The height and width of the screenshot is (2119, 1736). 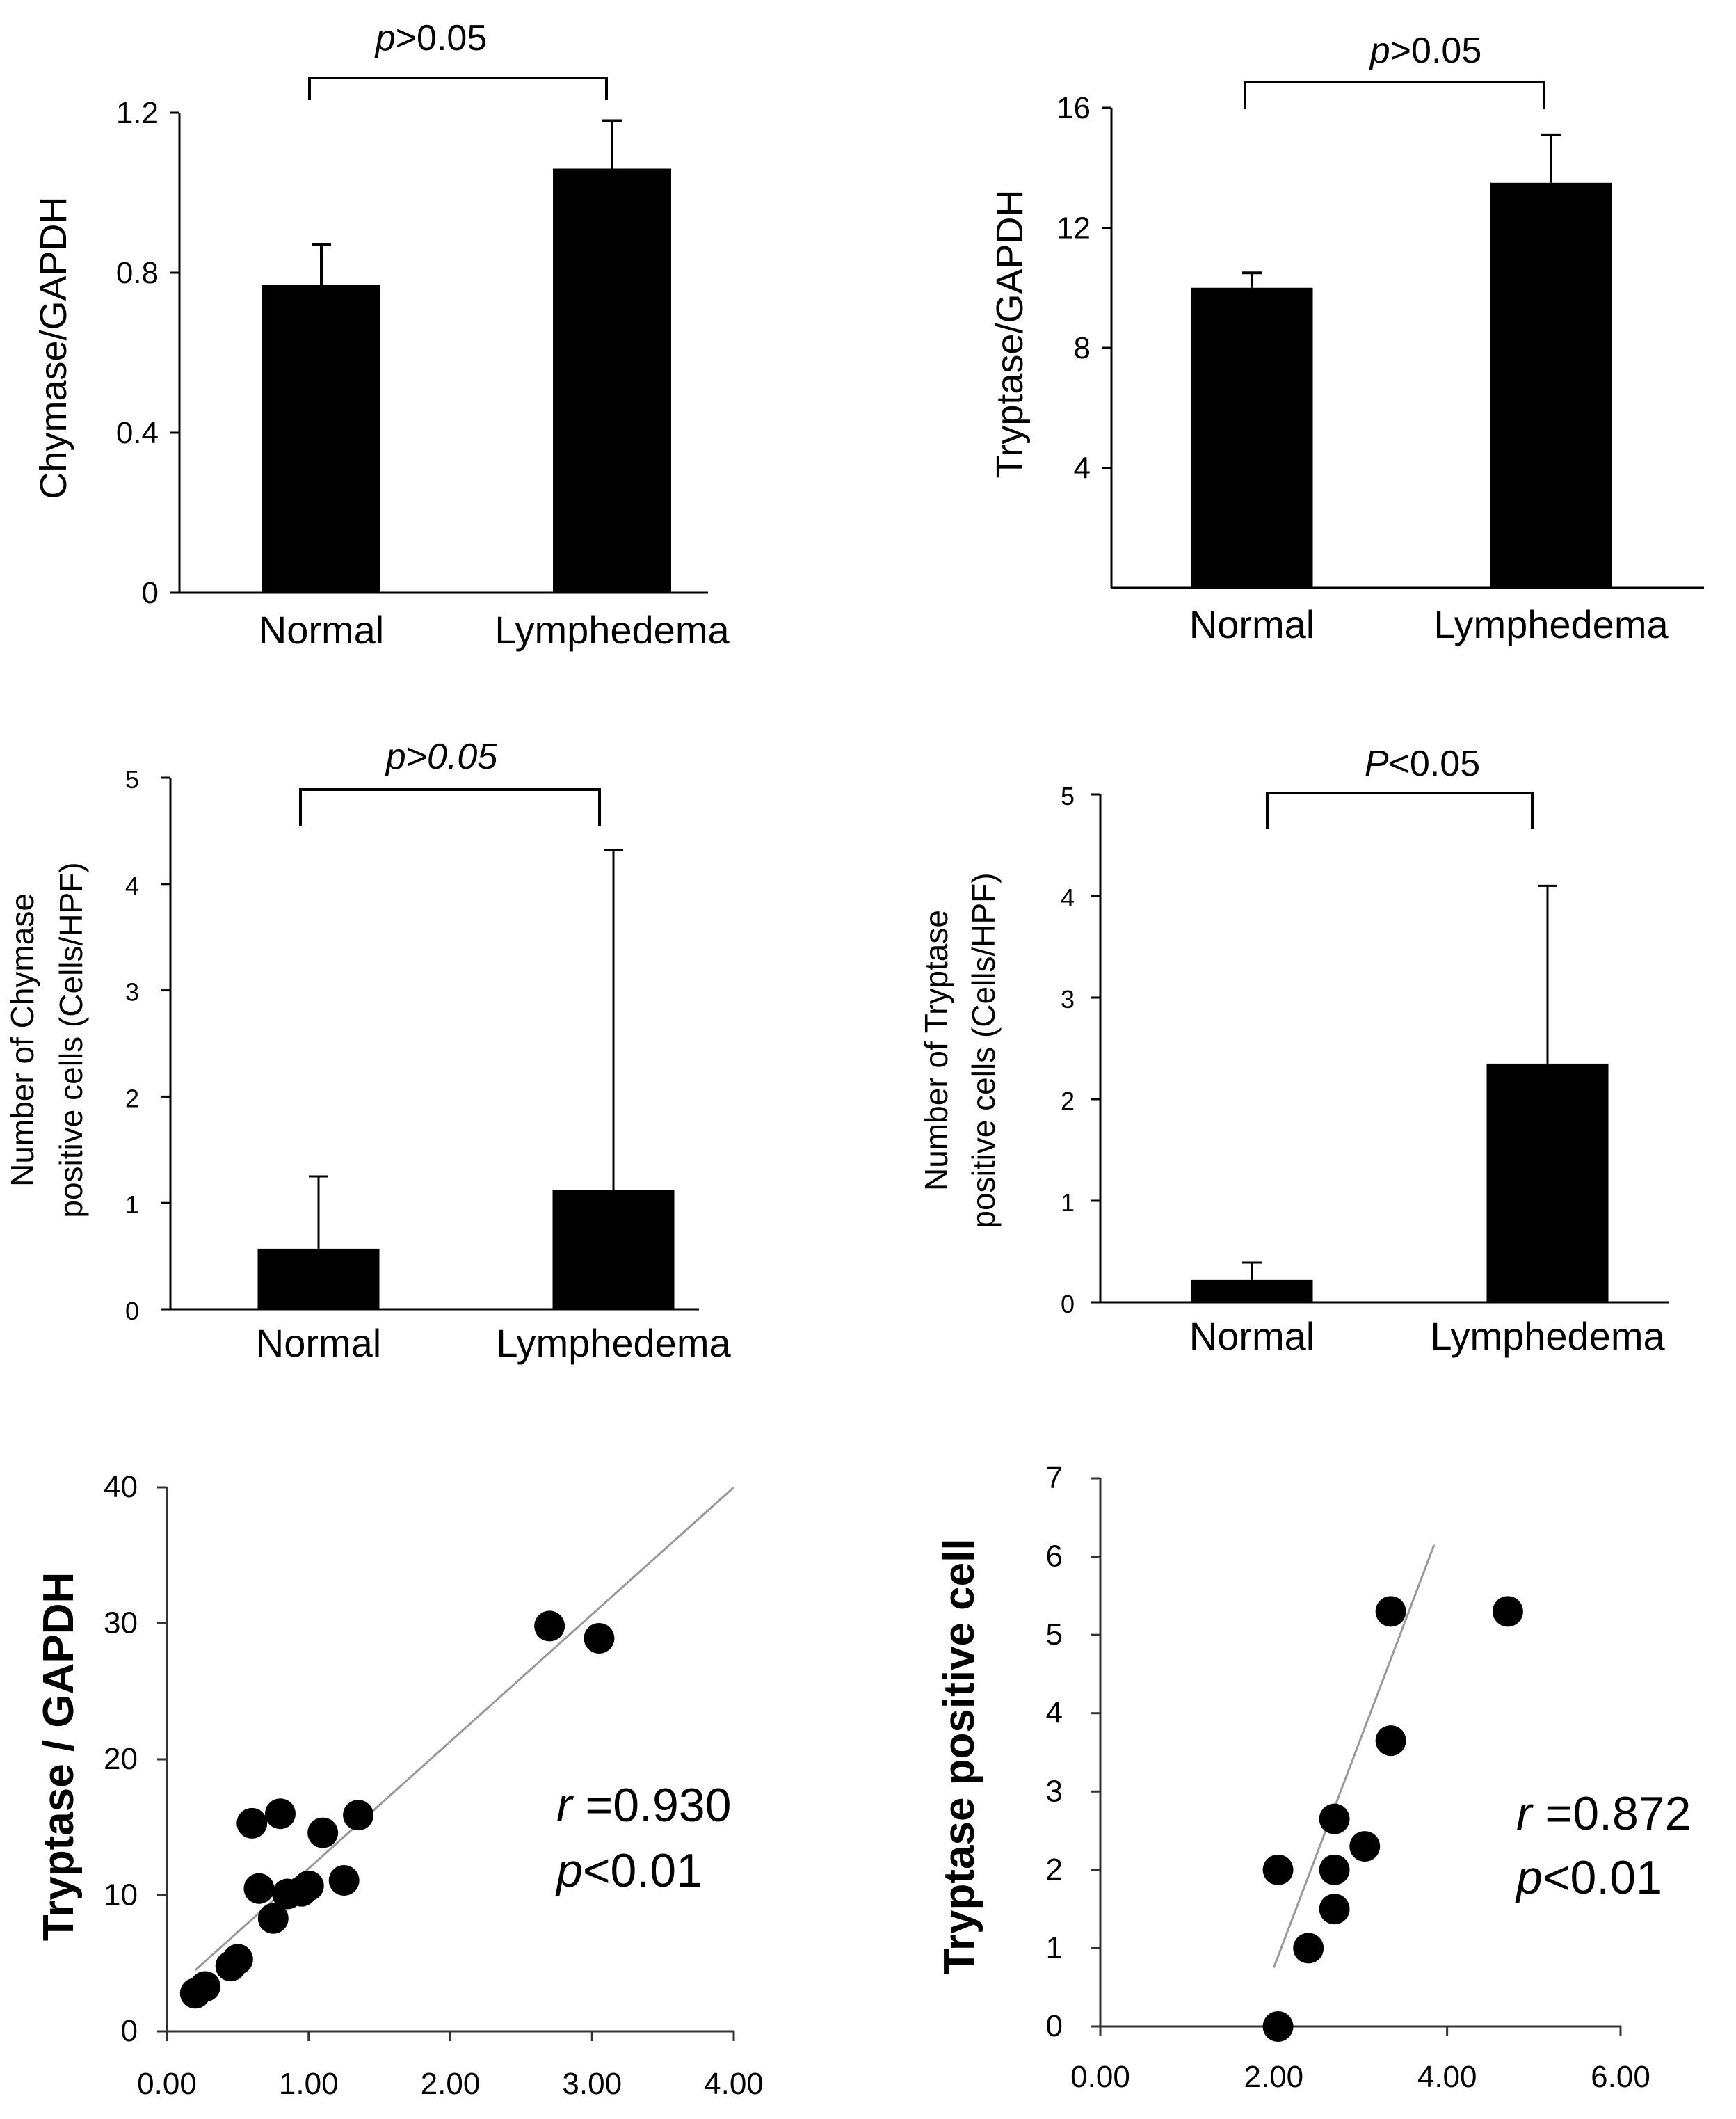 I want to click on x-tick-label: 6.00, so click(x=1620, y=2077).